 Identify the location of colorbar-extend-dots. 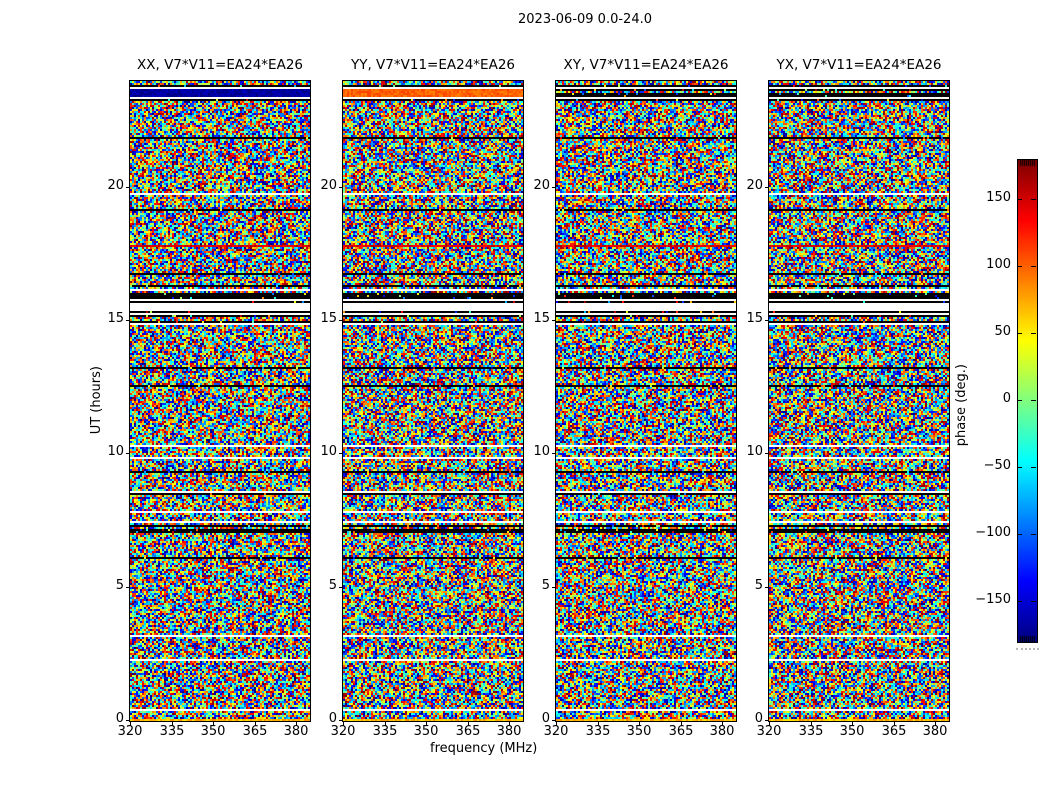
(1027, 649).